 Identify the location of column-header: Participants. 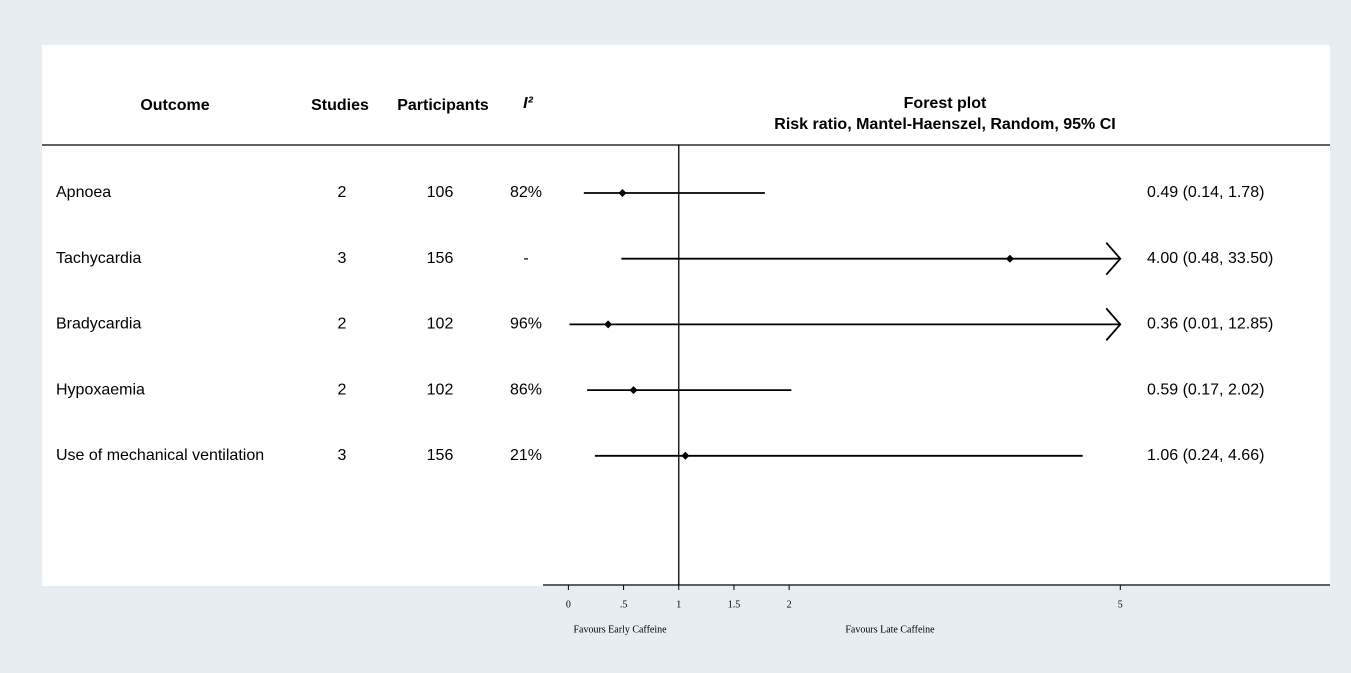
(443, 105).